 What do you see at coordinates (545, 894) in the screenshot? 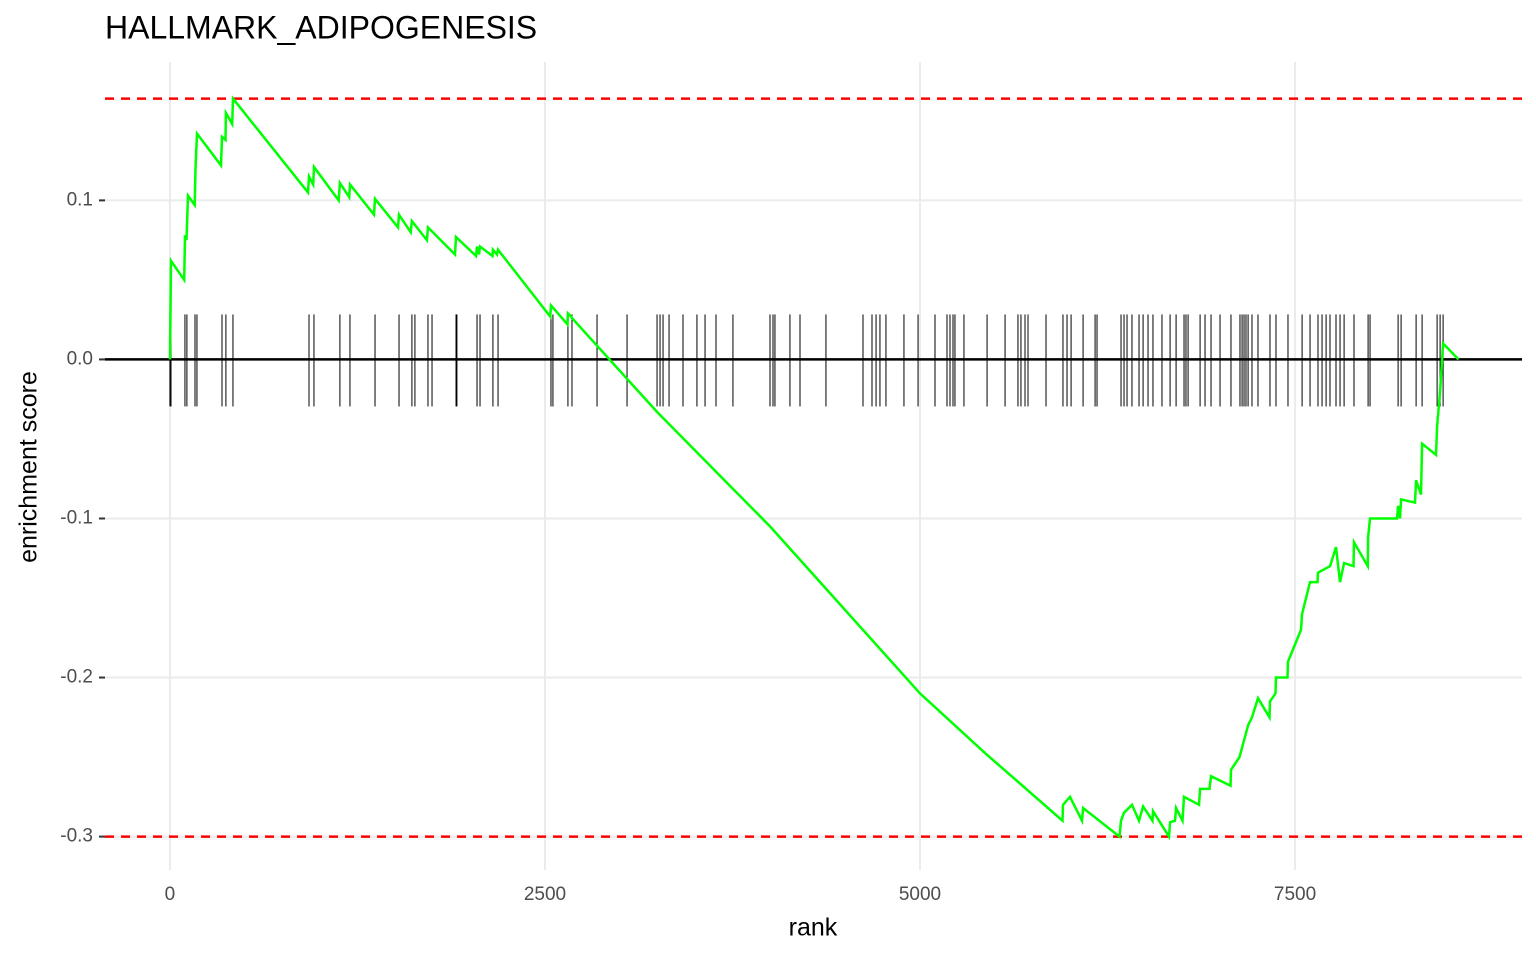
I see `x-tick-label: 2500` at bounding box center [545, 894].